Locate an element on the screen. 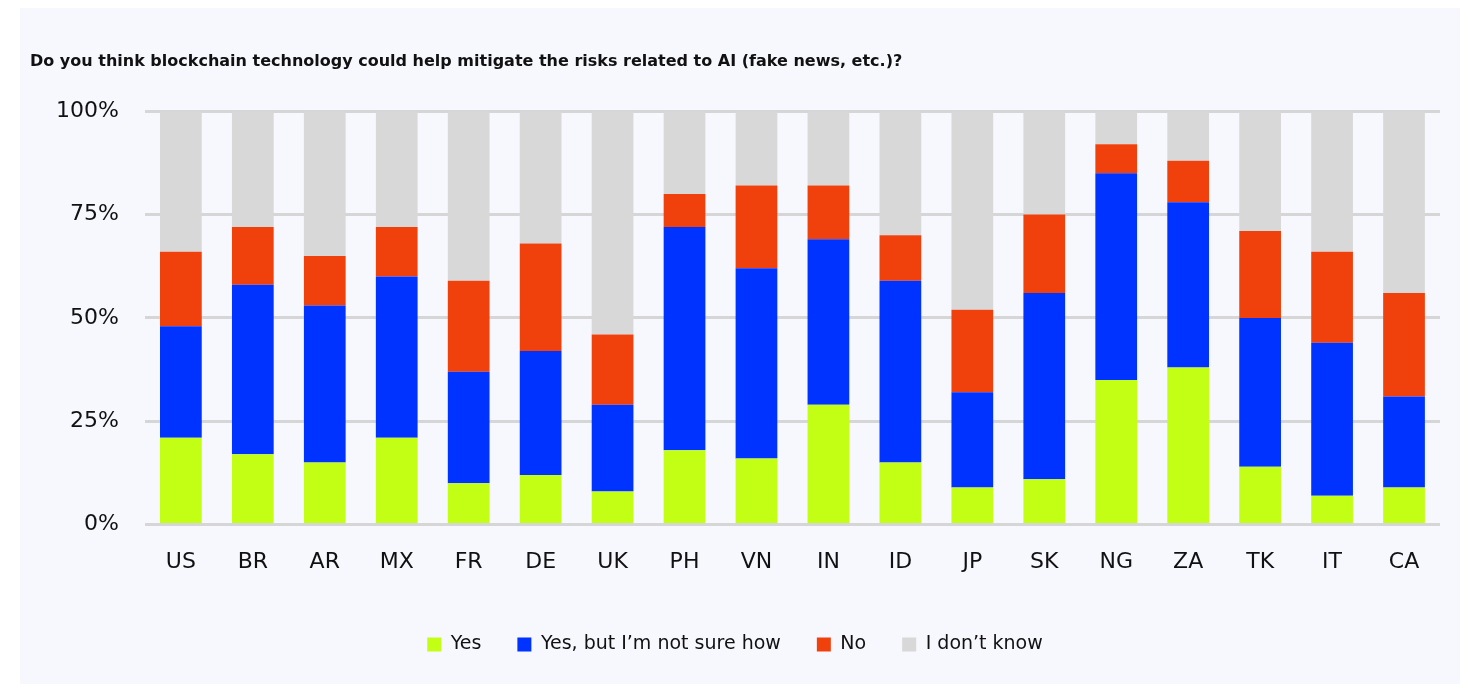  legend-label: Yes, but I’m not sure how is located at coordinates (660, 642).